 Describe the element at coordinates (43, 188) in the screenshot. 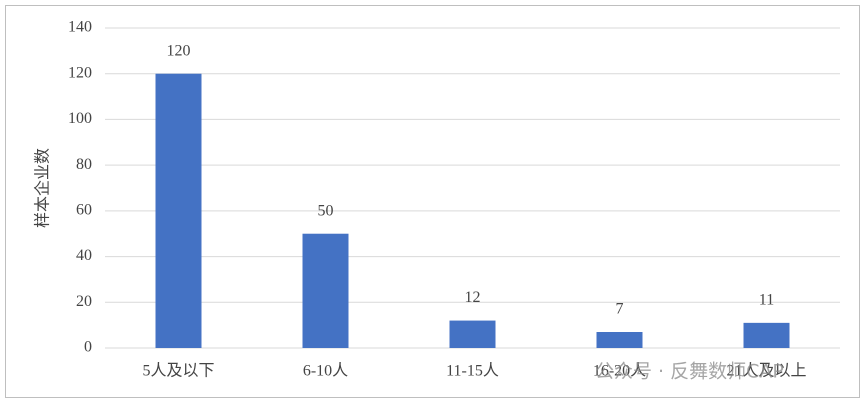

I see `y-axis-label: 样本企业数` at that location.